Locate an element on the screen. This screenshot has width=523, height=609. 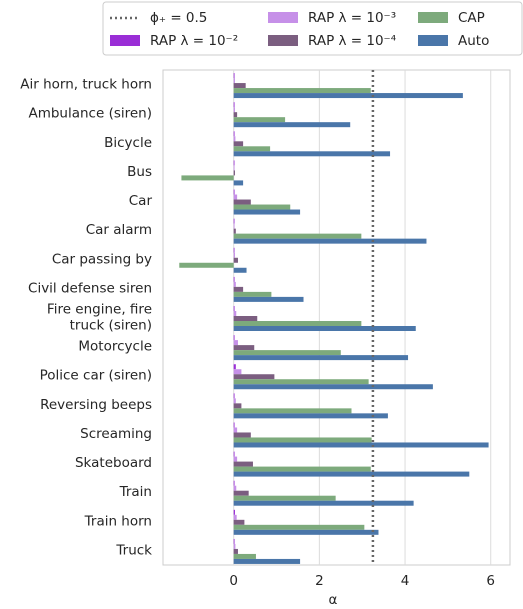
y-tick-label: Skateboard is located at coordinates (113, 463).